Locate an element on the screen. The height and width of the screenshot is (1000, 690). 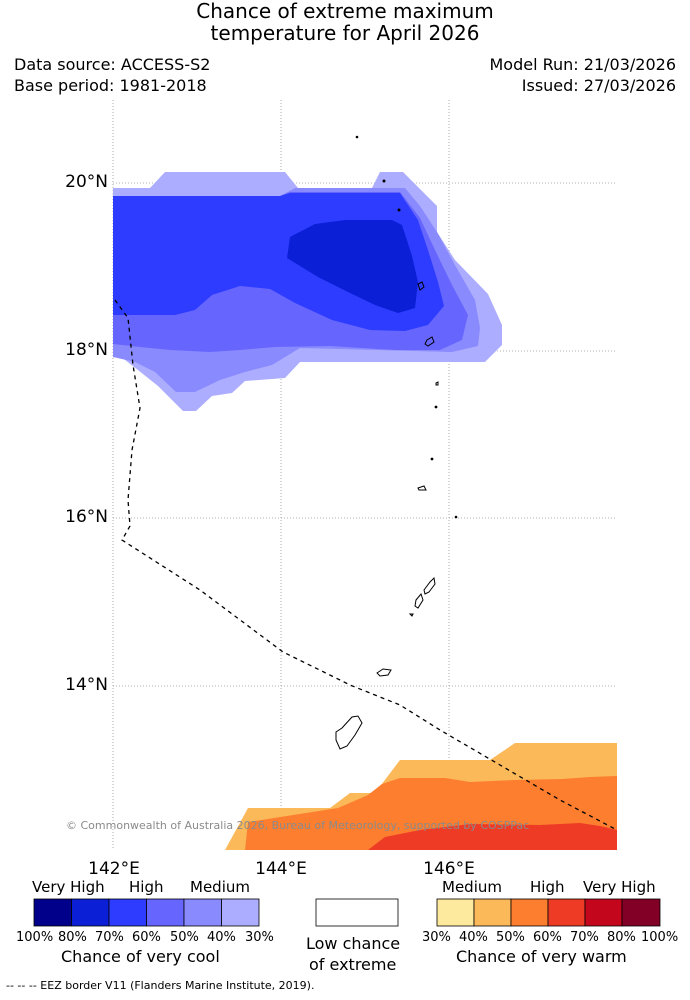
map-title-line-2: temperature for April 2026 is located at coordinates (345, 33).